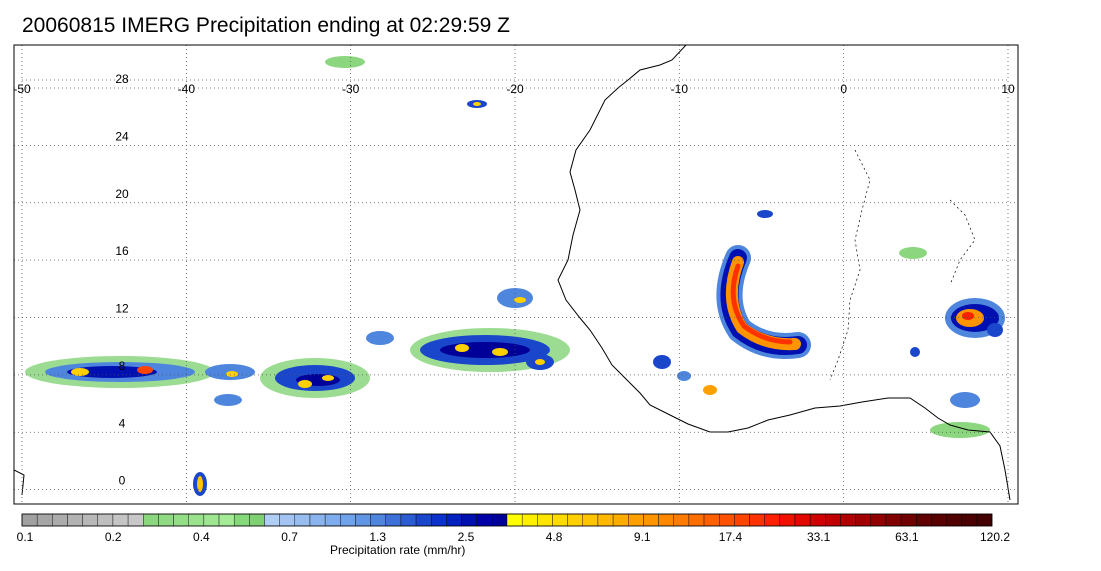 This screenshot has height=571, width=1101. What do you see at coordinates (187, 89) in the screenshot?
I see `lon-tick-label: -40` at bounding box center [187, 89].